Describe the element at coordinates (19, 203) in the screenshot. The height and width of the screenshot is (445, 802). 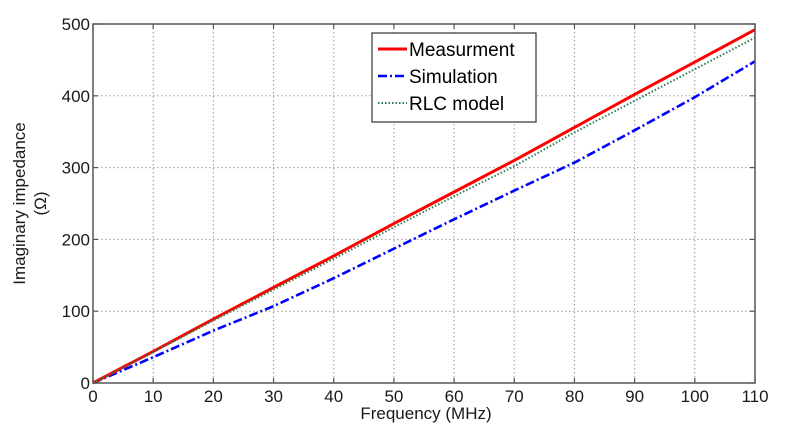
I see `y-axis-label-line1: Imaginary impedance` at that location.